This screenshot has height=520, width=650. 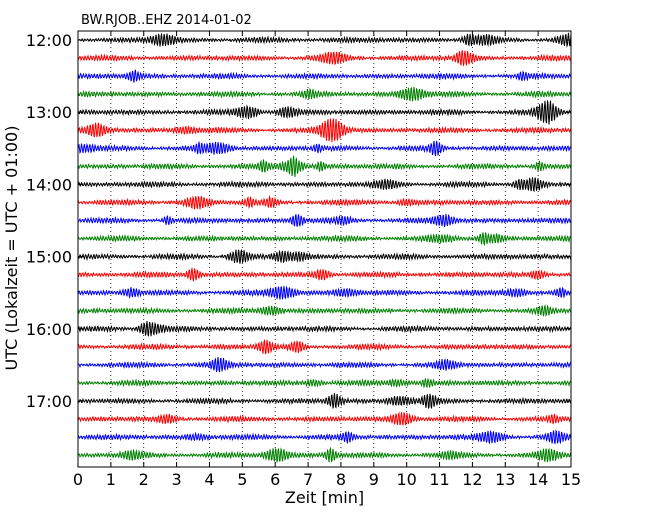 What do you see at coordinates (439, 479) in the screenshot?
I see `x-tick-label: 11` at bounding box center [439, 479].